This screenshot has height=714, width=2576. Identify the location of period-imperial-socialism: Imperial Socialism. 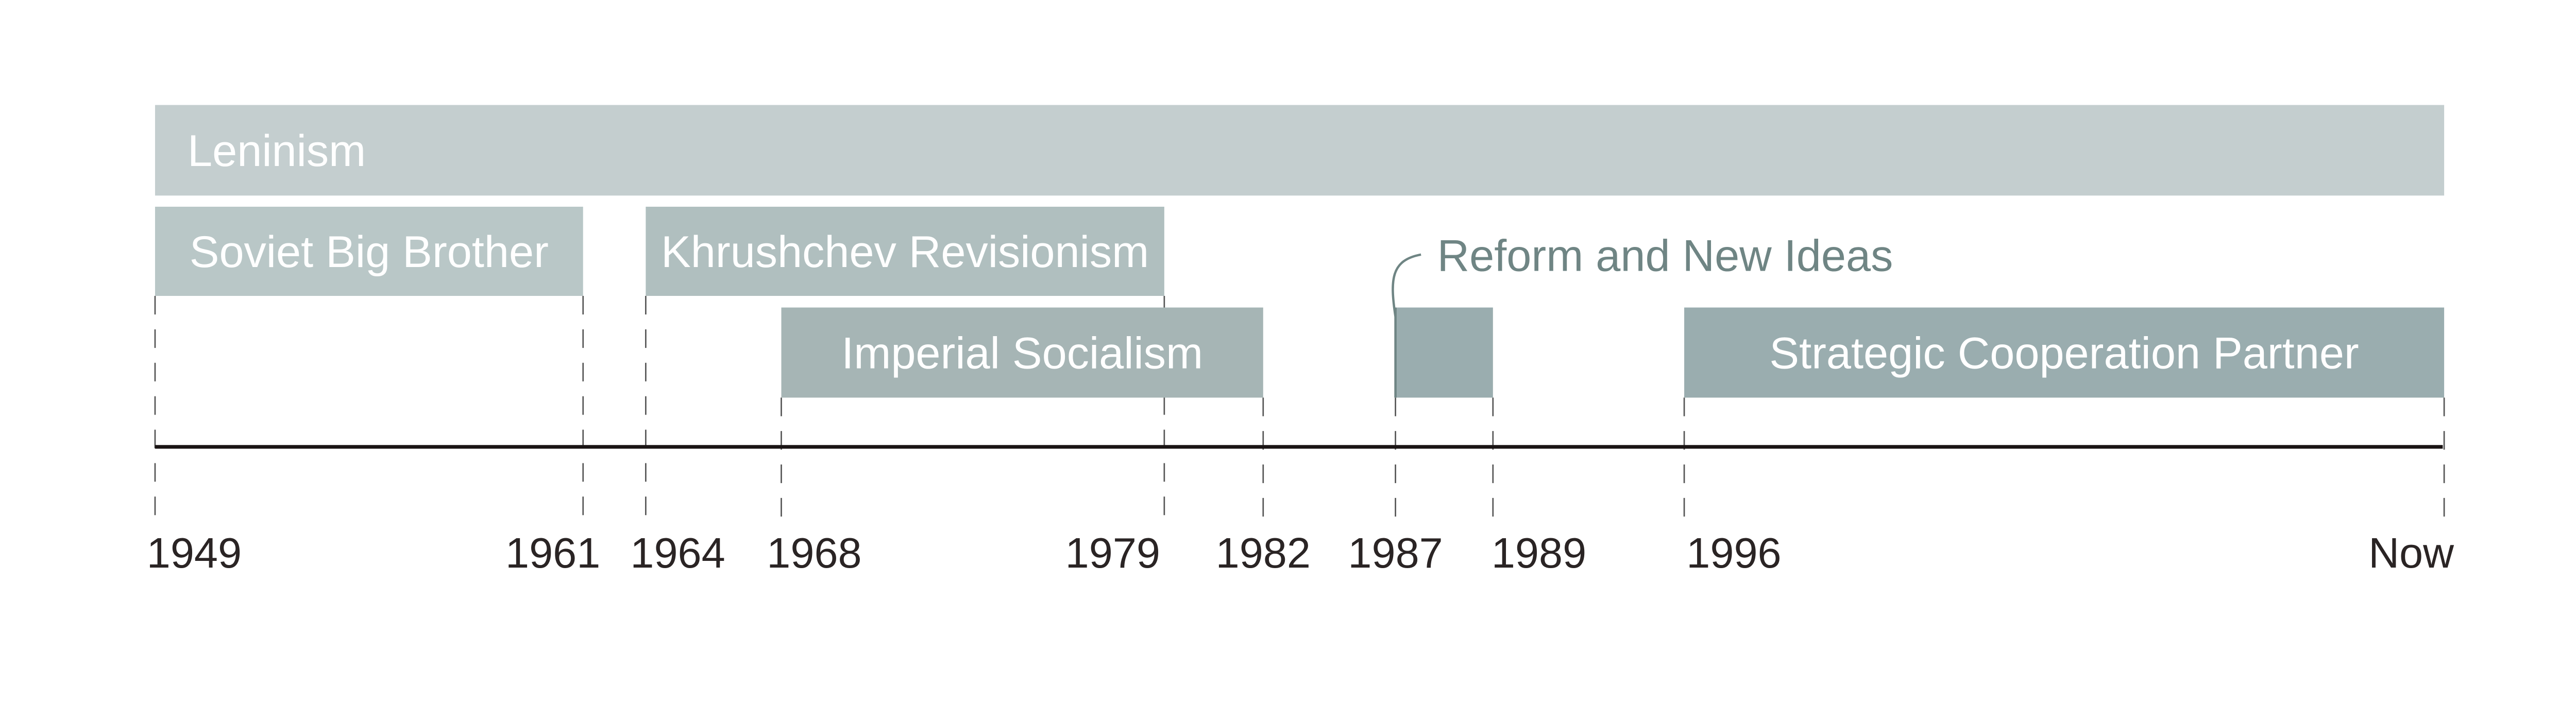
(1022, 352).